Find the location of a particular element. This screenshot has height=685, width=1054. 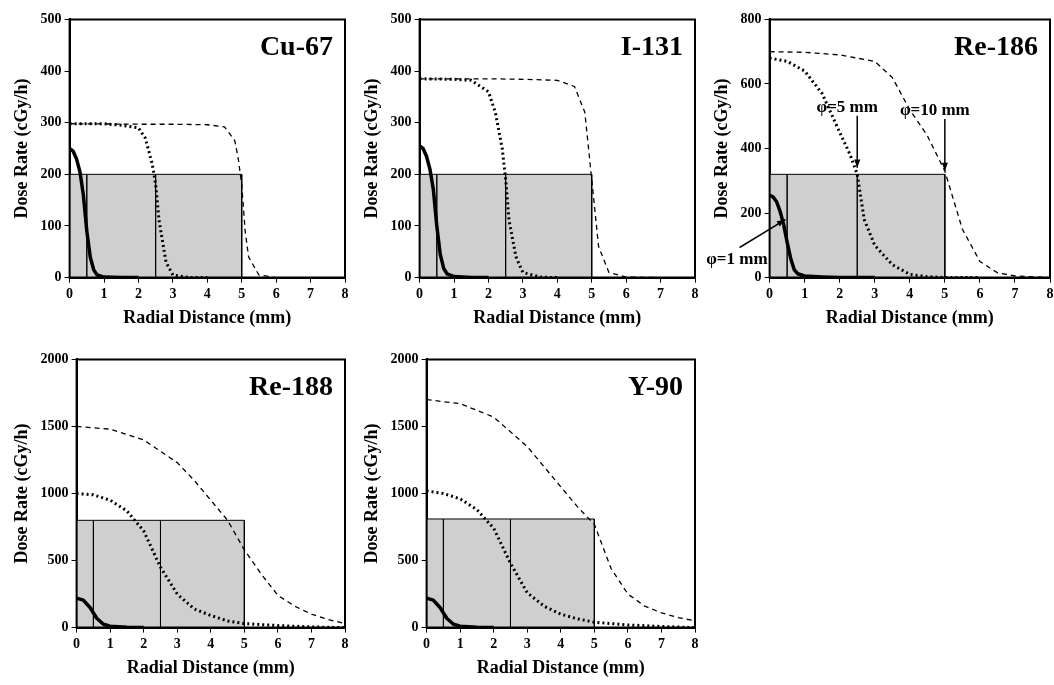

y-tick-label: 600 is located at coordinates (751, 83).